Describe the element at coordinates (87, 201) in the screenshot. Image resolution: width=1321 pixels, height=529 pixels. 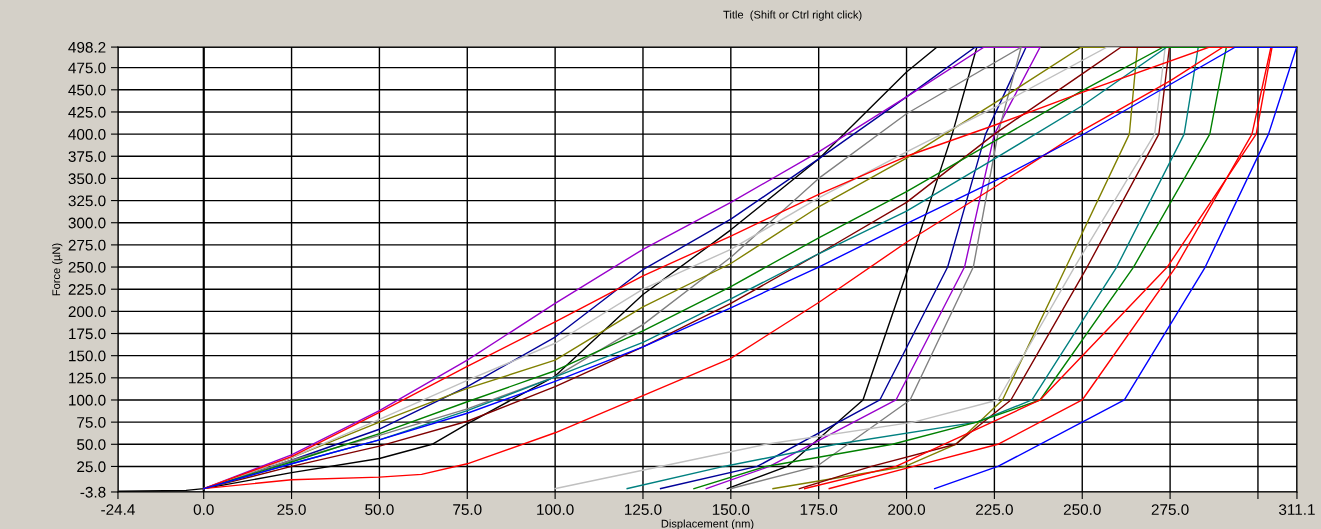
I see `y-tick-label: 325.0` at that location.